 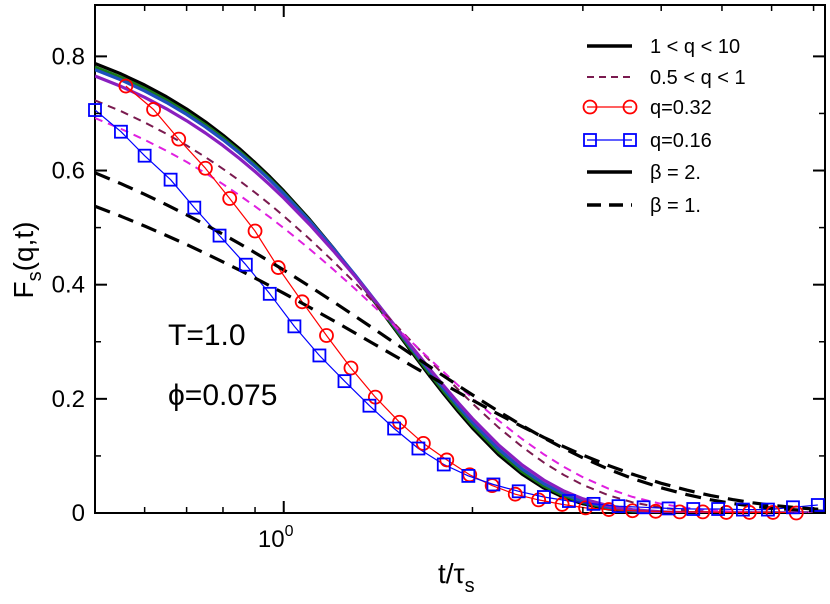 I want to click on y-tick-label: 0.4, so click(x=68, y=285).